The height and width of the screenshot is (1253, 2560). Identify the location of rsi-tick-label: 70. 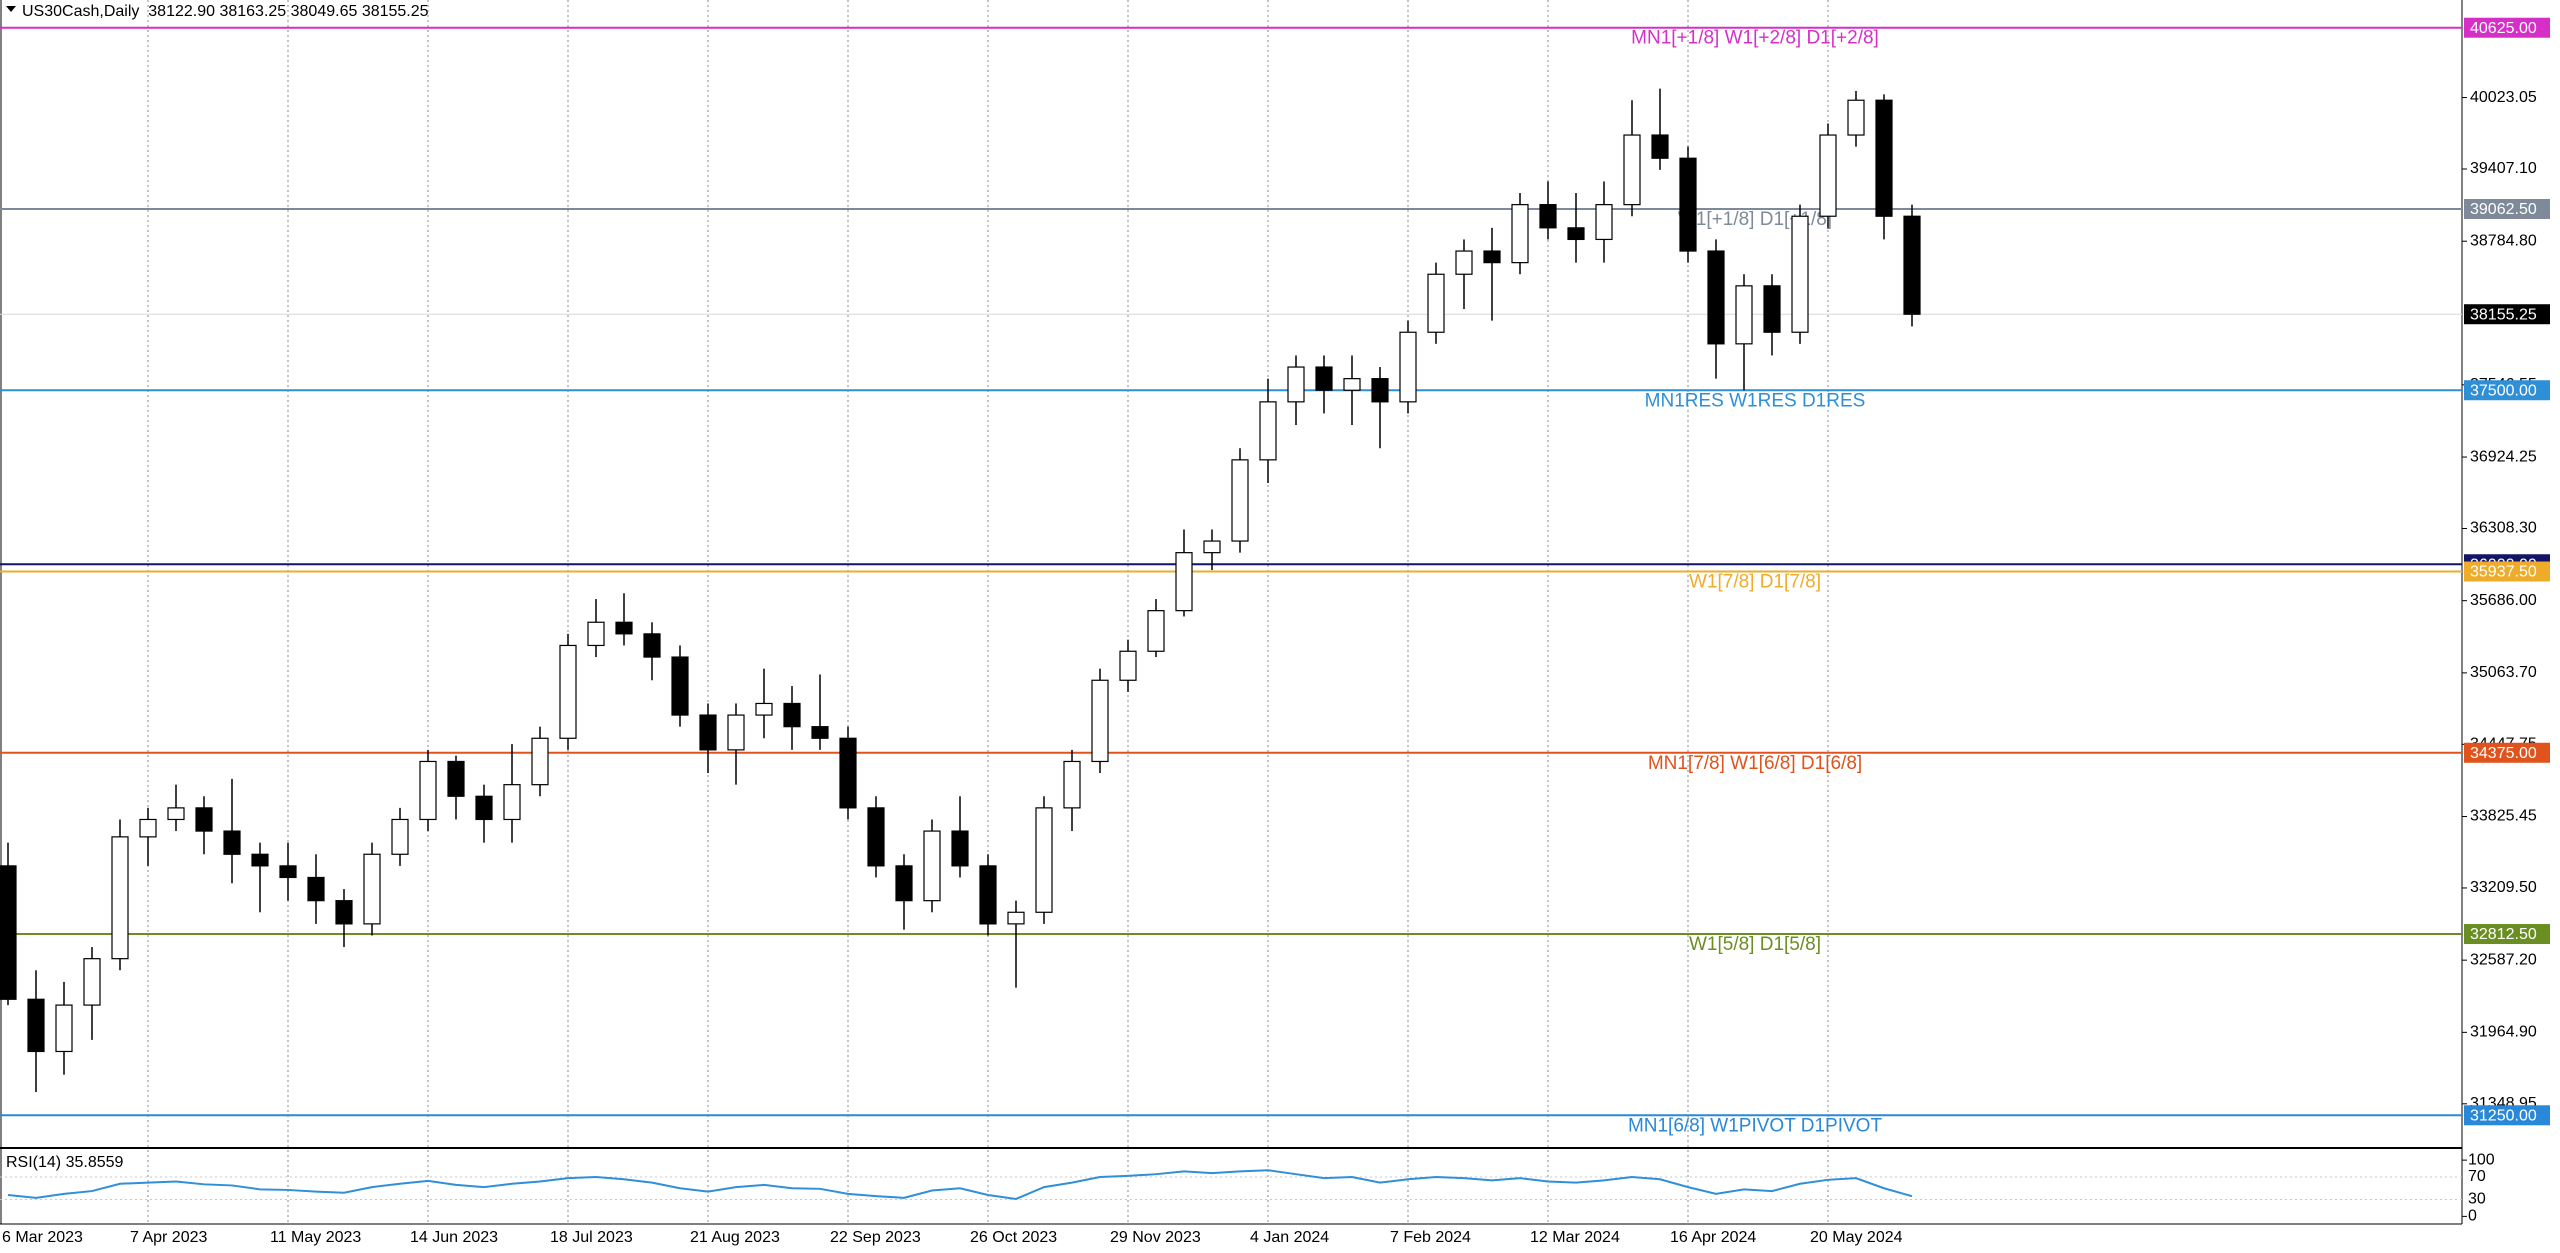
(2477, 1176).